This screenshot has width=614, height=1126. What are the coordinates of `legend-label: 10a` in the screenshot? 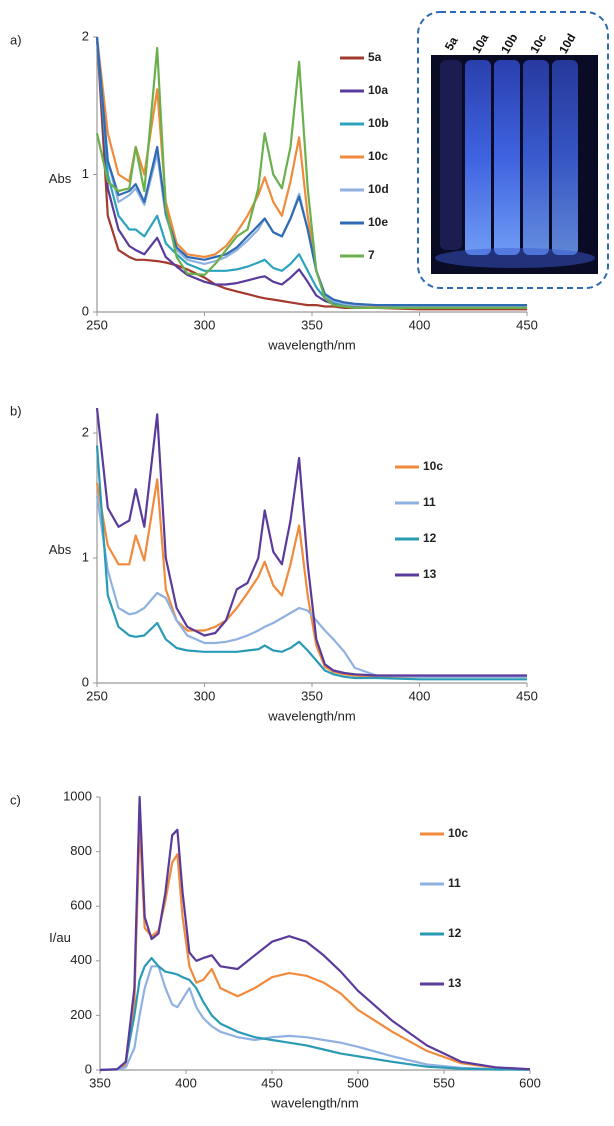 It's located at (378, 90).